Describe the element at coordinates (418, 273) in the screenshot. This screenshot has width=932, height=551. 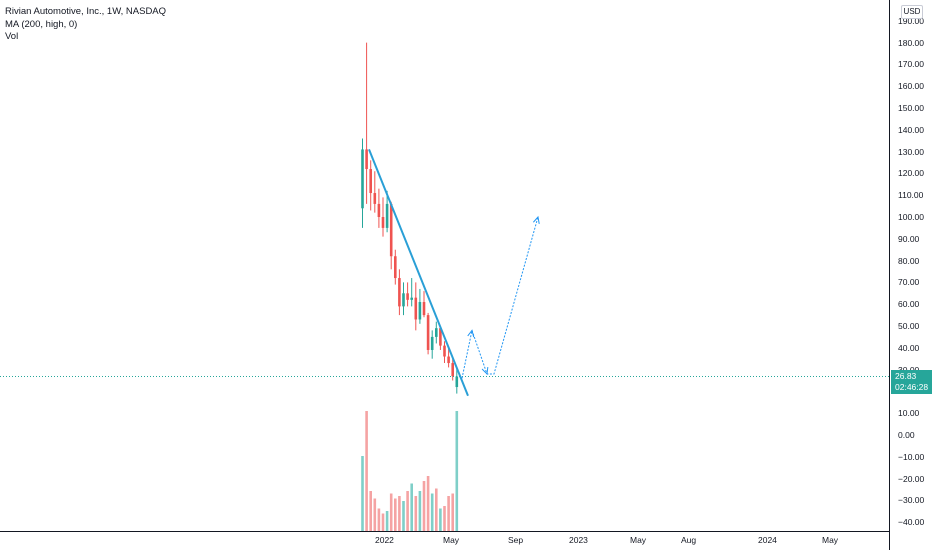
I see `trend-line` at that location.